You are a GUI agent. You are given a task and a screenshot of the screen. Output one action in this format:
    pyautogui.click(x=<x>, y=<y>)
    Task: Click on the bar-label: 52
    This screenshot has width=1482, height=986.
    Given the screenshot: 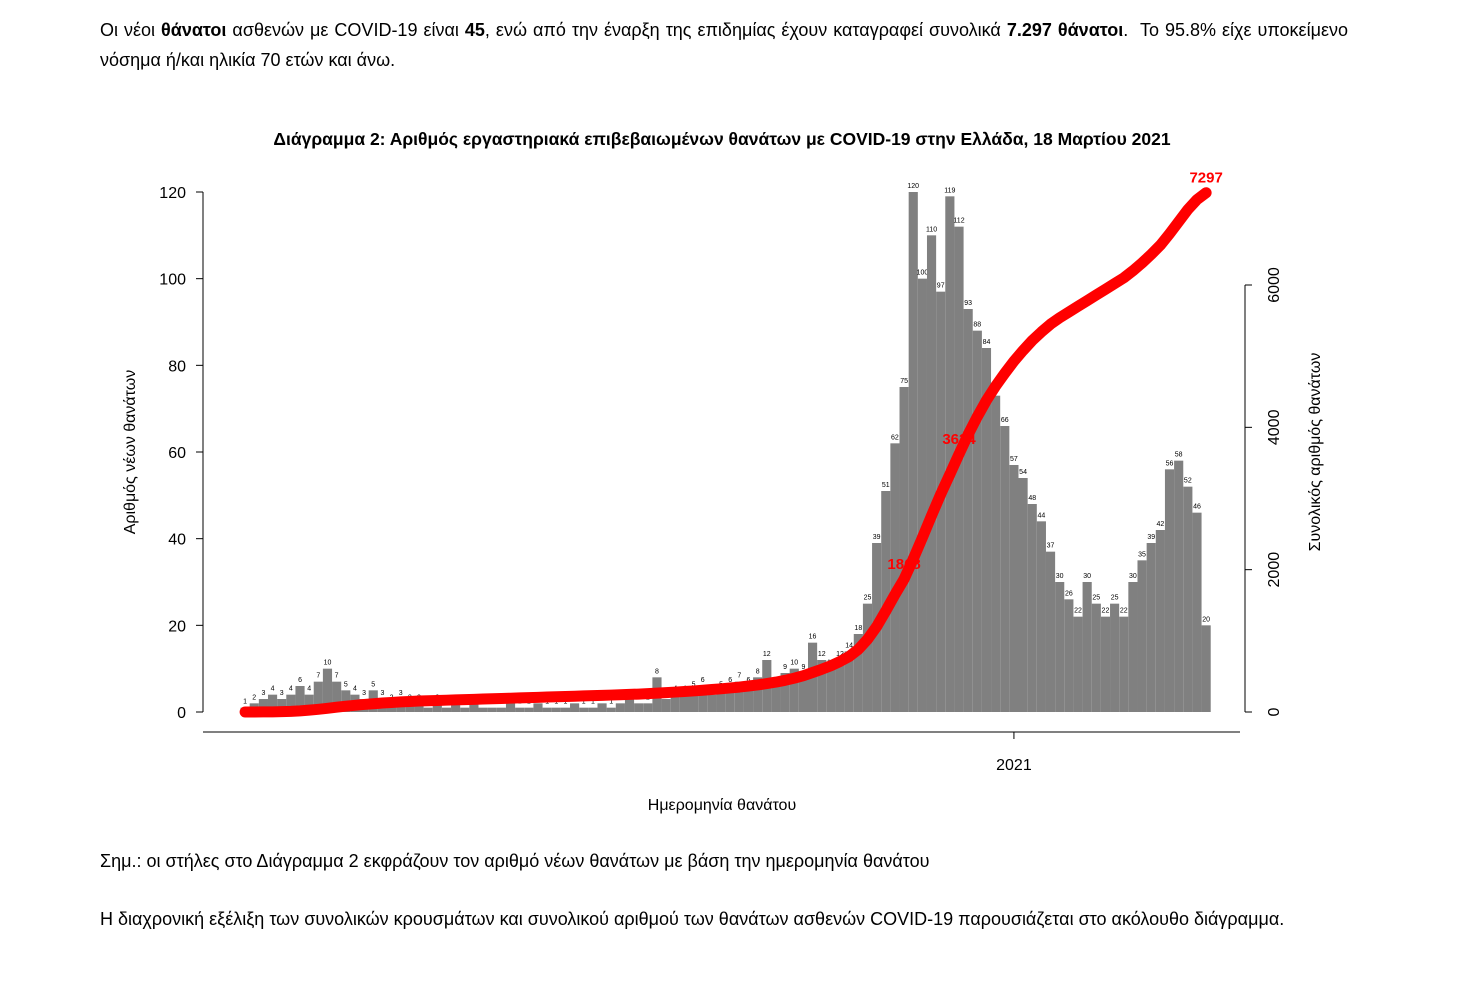 What is the action you would take?
    pyautogui.click(x=1188, y=481)
    